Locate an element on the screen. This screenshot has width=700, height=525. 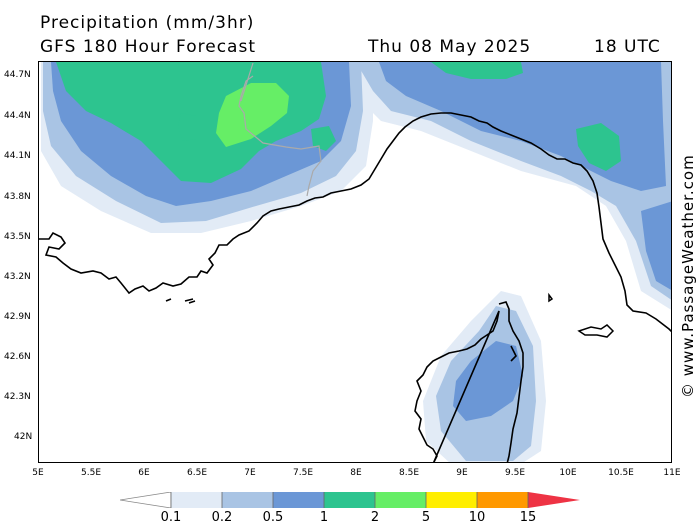
precip-legend-bar is located at coordinates (350, 500).